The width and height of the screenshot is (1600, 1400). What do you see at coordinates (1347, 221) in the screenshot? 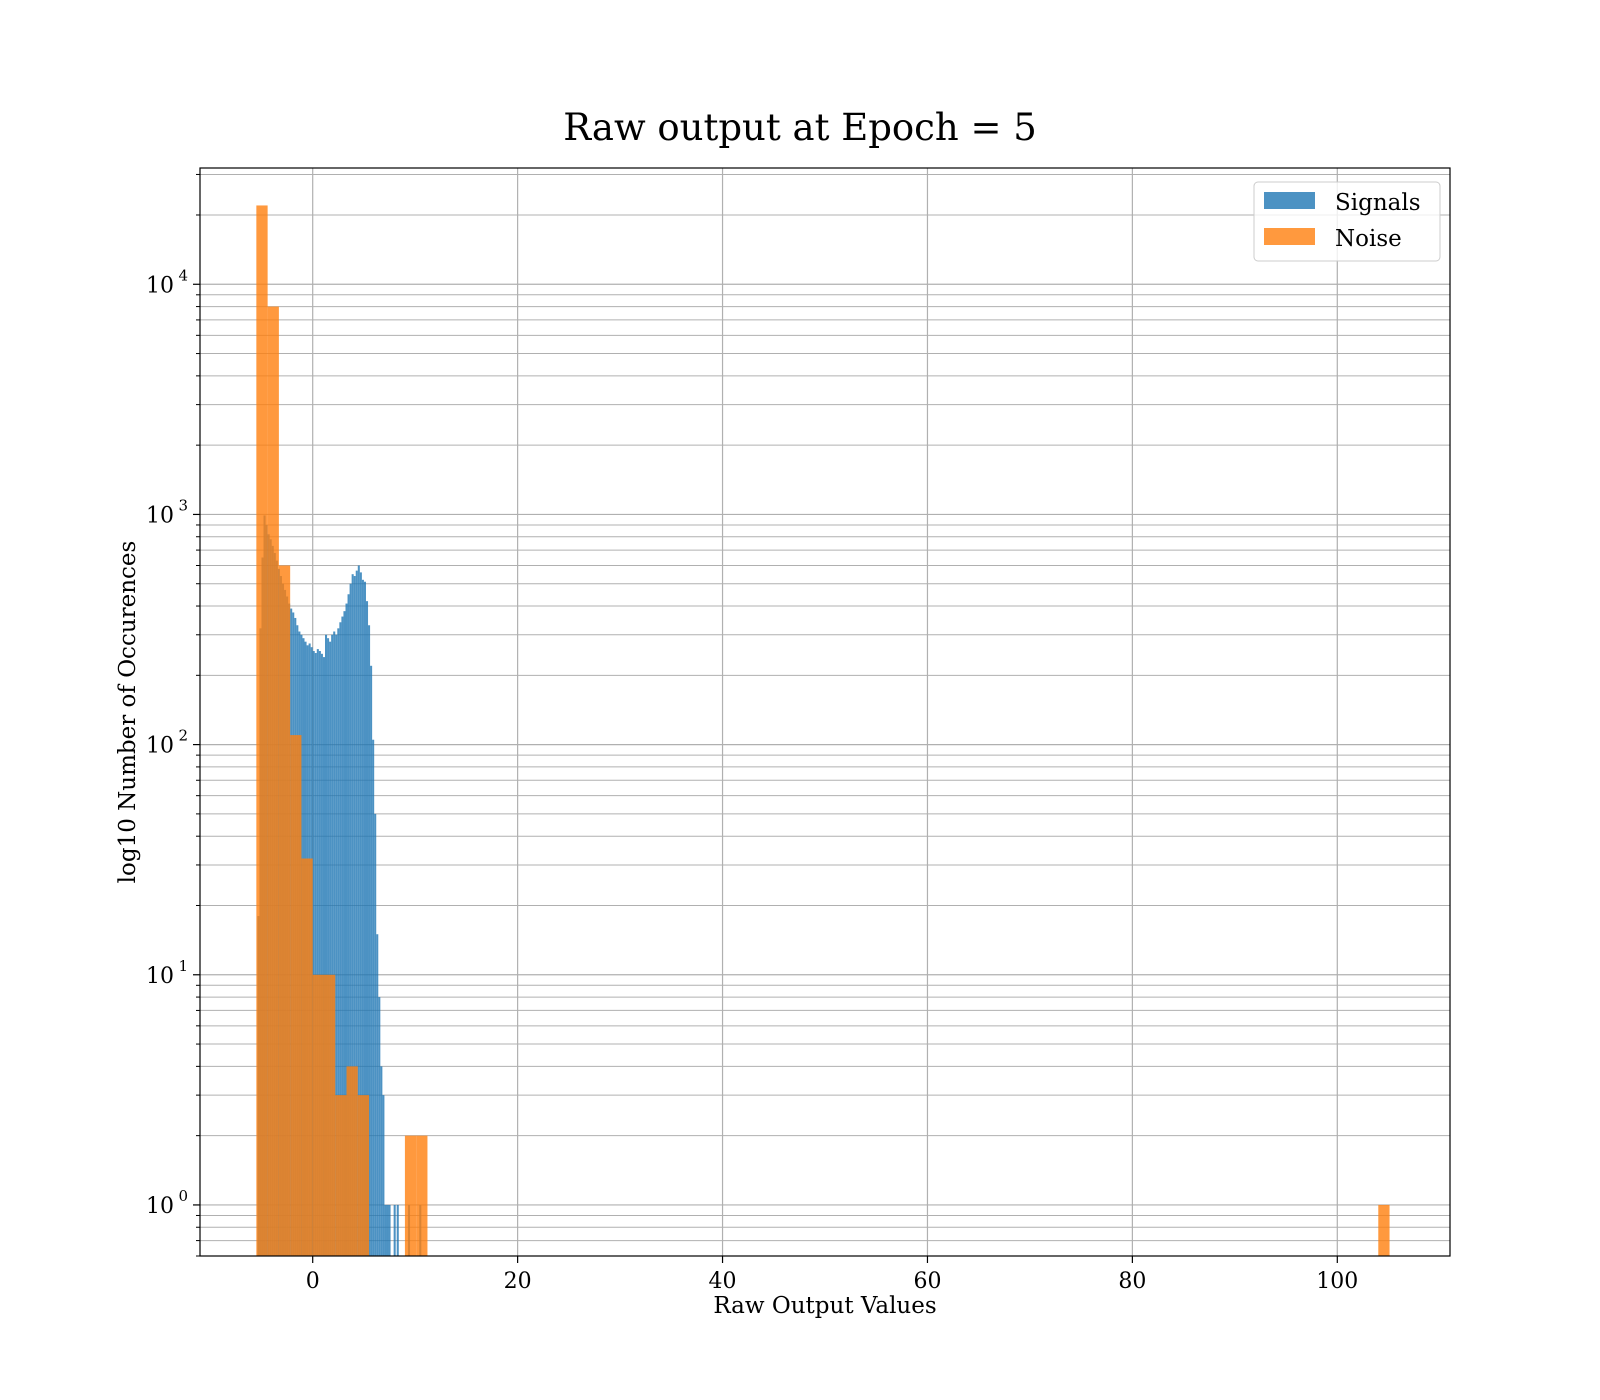
I see `legend: Signals Noise` at bounding box center [1347, 221].